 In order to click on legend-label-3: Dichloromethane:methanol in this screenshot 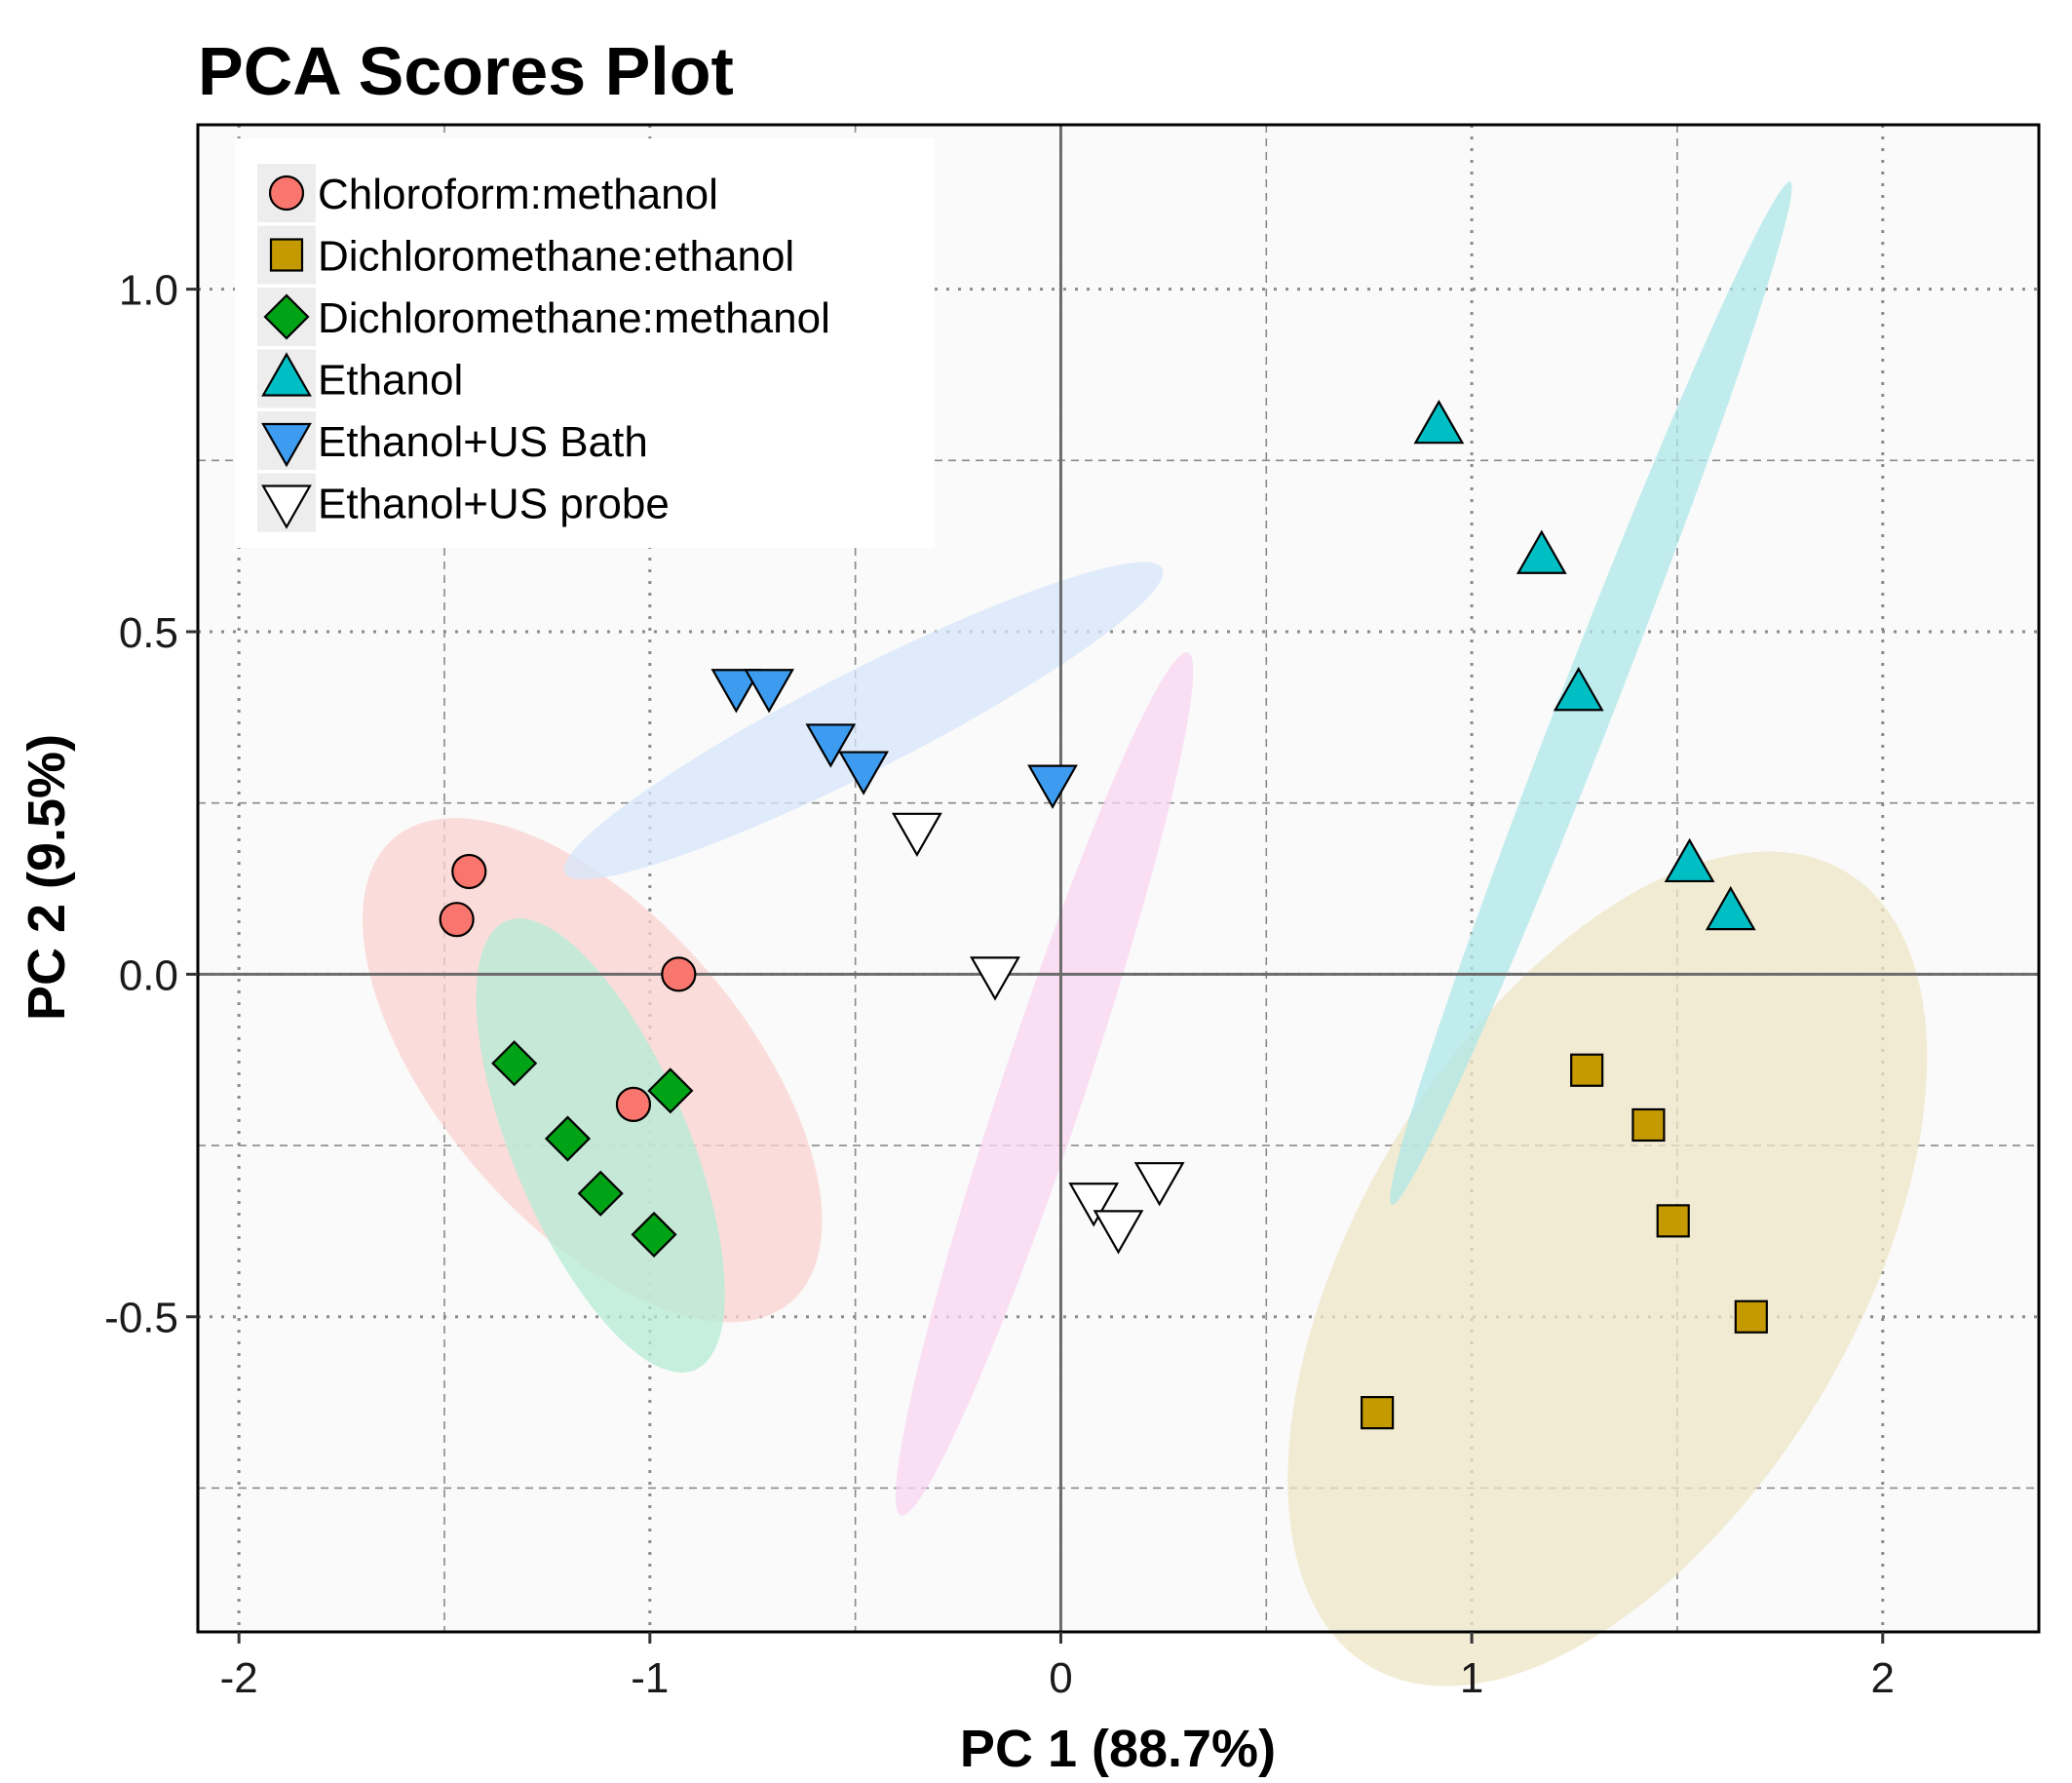, I will do `click(574, 318)`.